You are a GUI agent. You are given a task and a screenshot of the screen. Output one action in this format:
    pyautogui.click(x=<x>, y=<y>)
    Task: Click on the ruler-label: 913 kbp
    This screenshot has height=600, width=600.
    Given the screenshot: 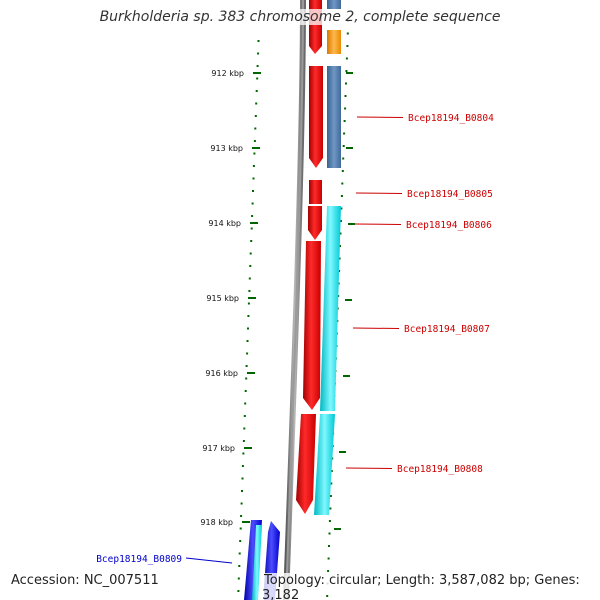 What is the action you would take?
    pyautogui.click(x=226, y=148)
    